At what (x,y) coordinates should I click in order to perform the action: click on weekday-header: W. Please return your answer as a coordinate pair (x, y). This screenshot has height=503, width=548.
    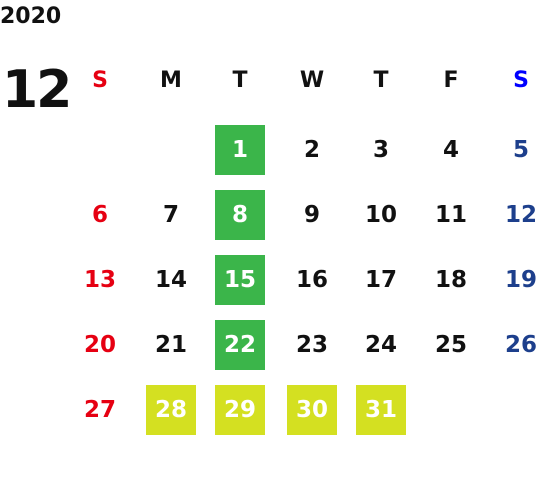
    Looking at the image, I should click on (312, 80).